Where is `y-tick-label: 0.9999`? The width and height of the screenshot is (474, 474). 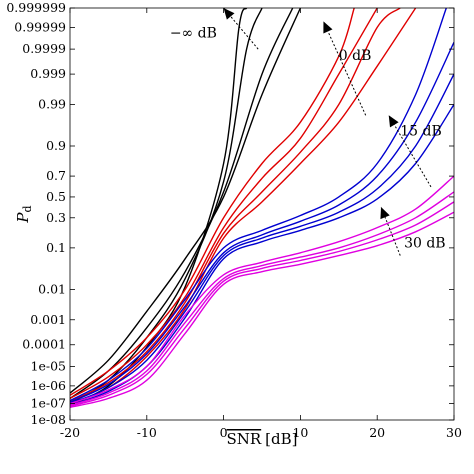
y-tick-label: 0.9999 is located at coordinates (44, 48).